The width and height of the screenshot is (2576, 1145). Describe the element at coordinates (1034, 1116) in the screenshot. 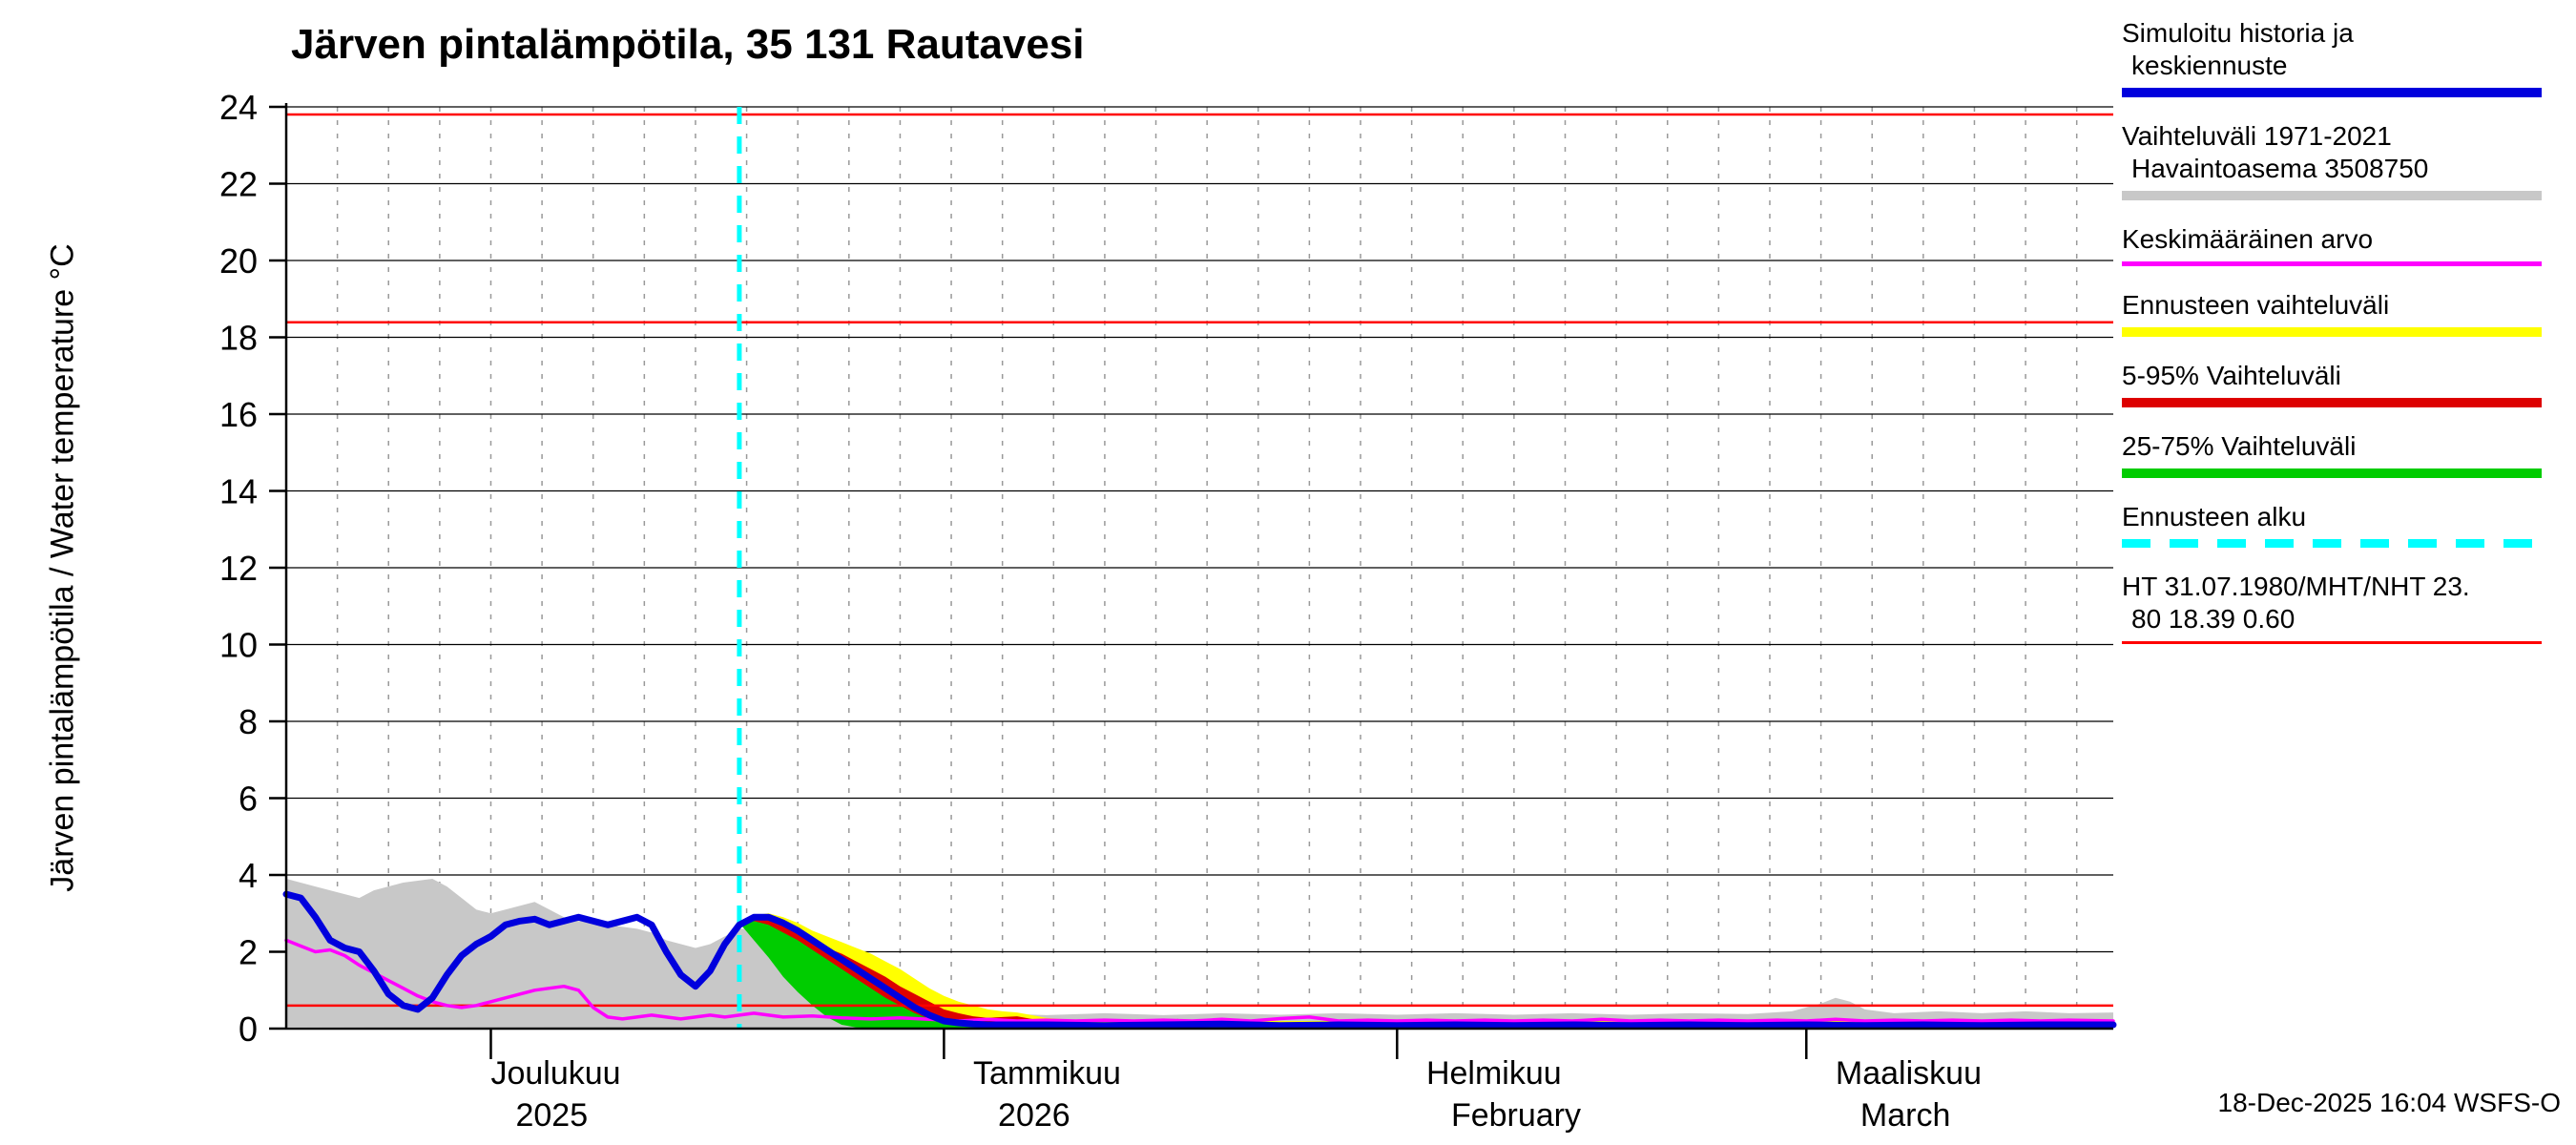

I see `axis-text: 2026` at that location.